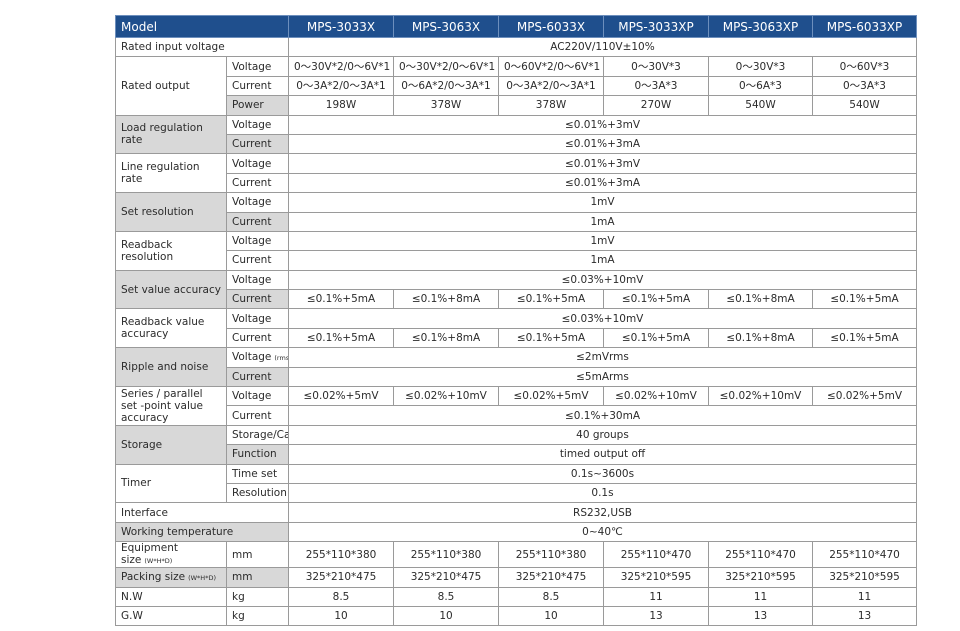  What do you see at coordinates (259, 493) in the screenshot?
I see `sub-text: Resolution` at bounding box center [259, 493].